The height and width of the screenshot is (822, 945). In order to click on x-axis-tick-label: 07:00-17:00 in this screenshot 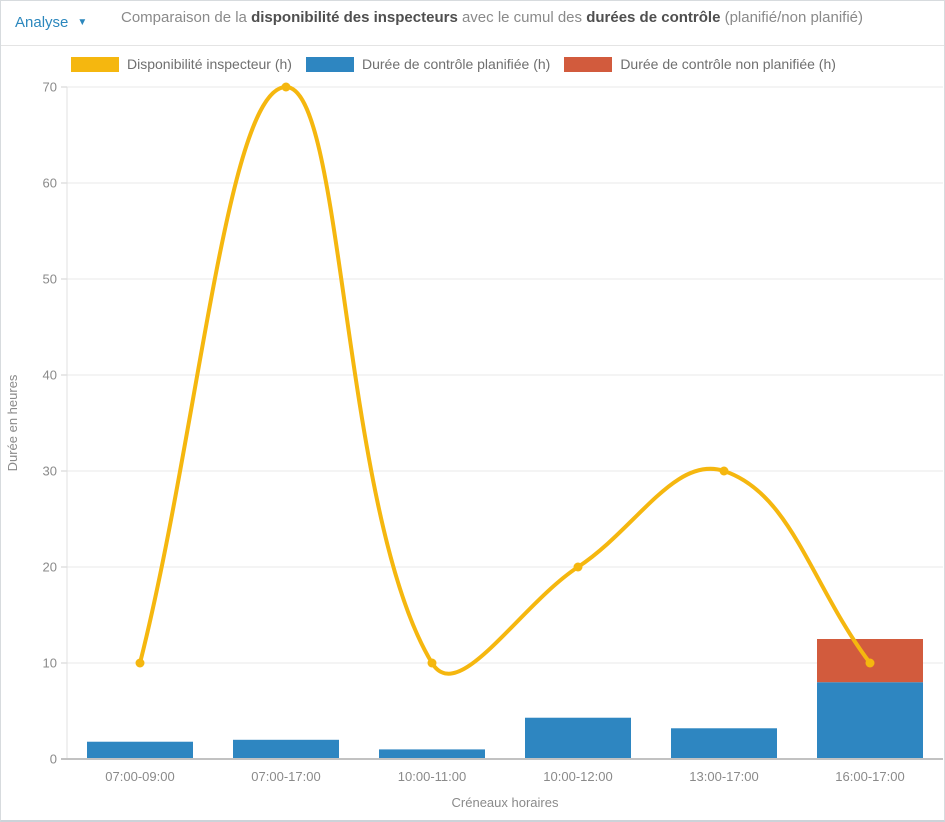, I will do `click(285, 776)`.